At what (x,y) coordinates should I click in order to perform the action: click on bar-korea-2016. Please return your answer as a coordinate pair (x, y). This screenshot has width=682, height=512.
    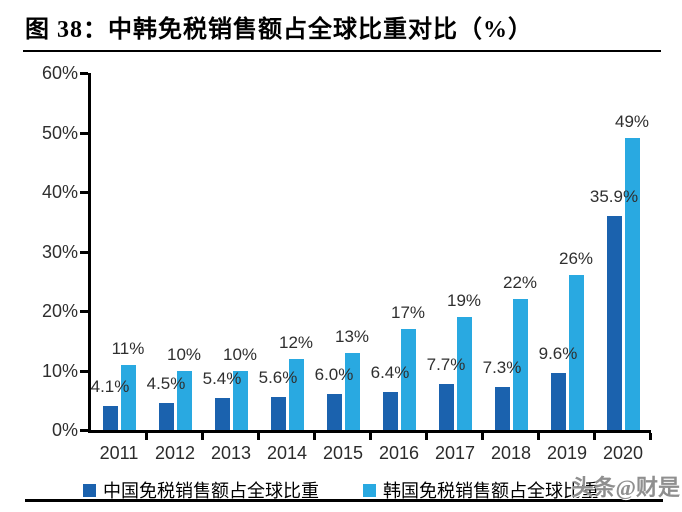
    Looking at the image, I should click on (408, 379).